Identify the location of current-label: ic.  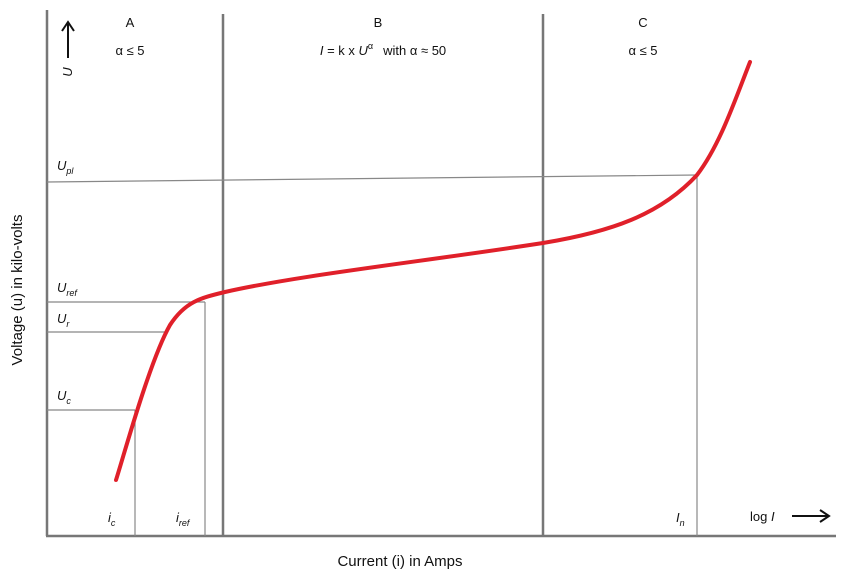
(112, 519).